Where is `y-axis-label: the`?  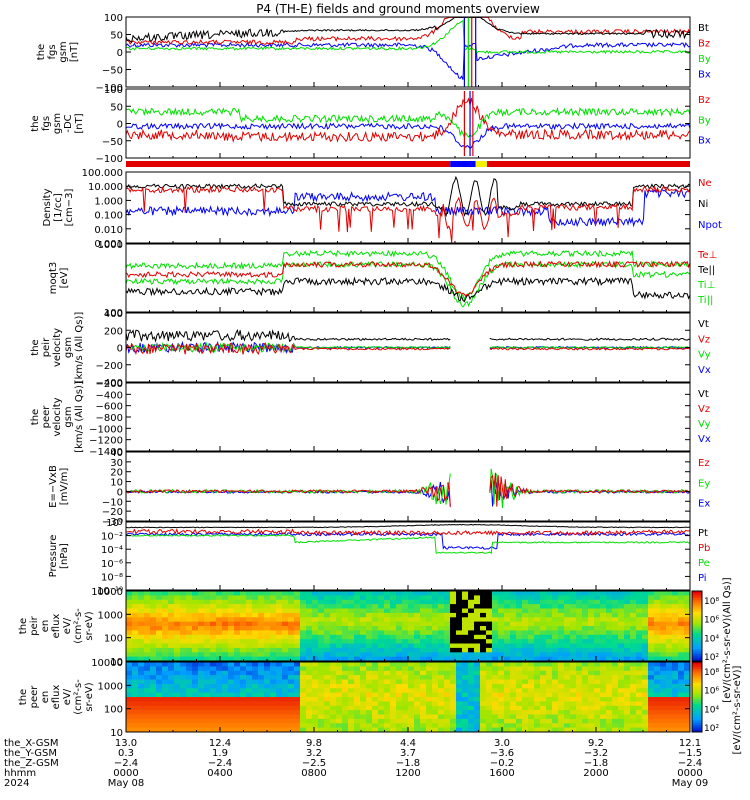
y-axis-label: the is located at coordinates (41, 52).